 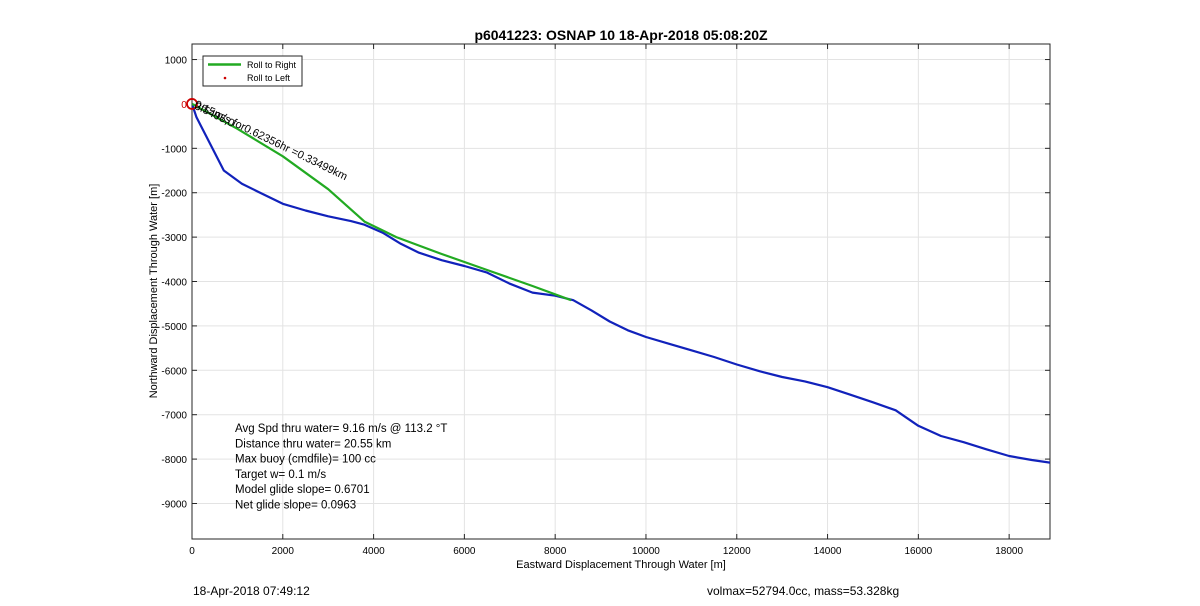 What do you see at coordinates (646, 551) in the screenshot?
I see `x-tick-label: 10000` at bounding box center [646, 551].